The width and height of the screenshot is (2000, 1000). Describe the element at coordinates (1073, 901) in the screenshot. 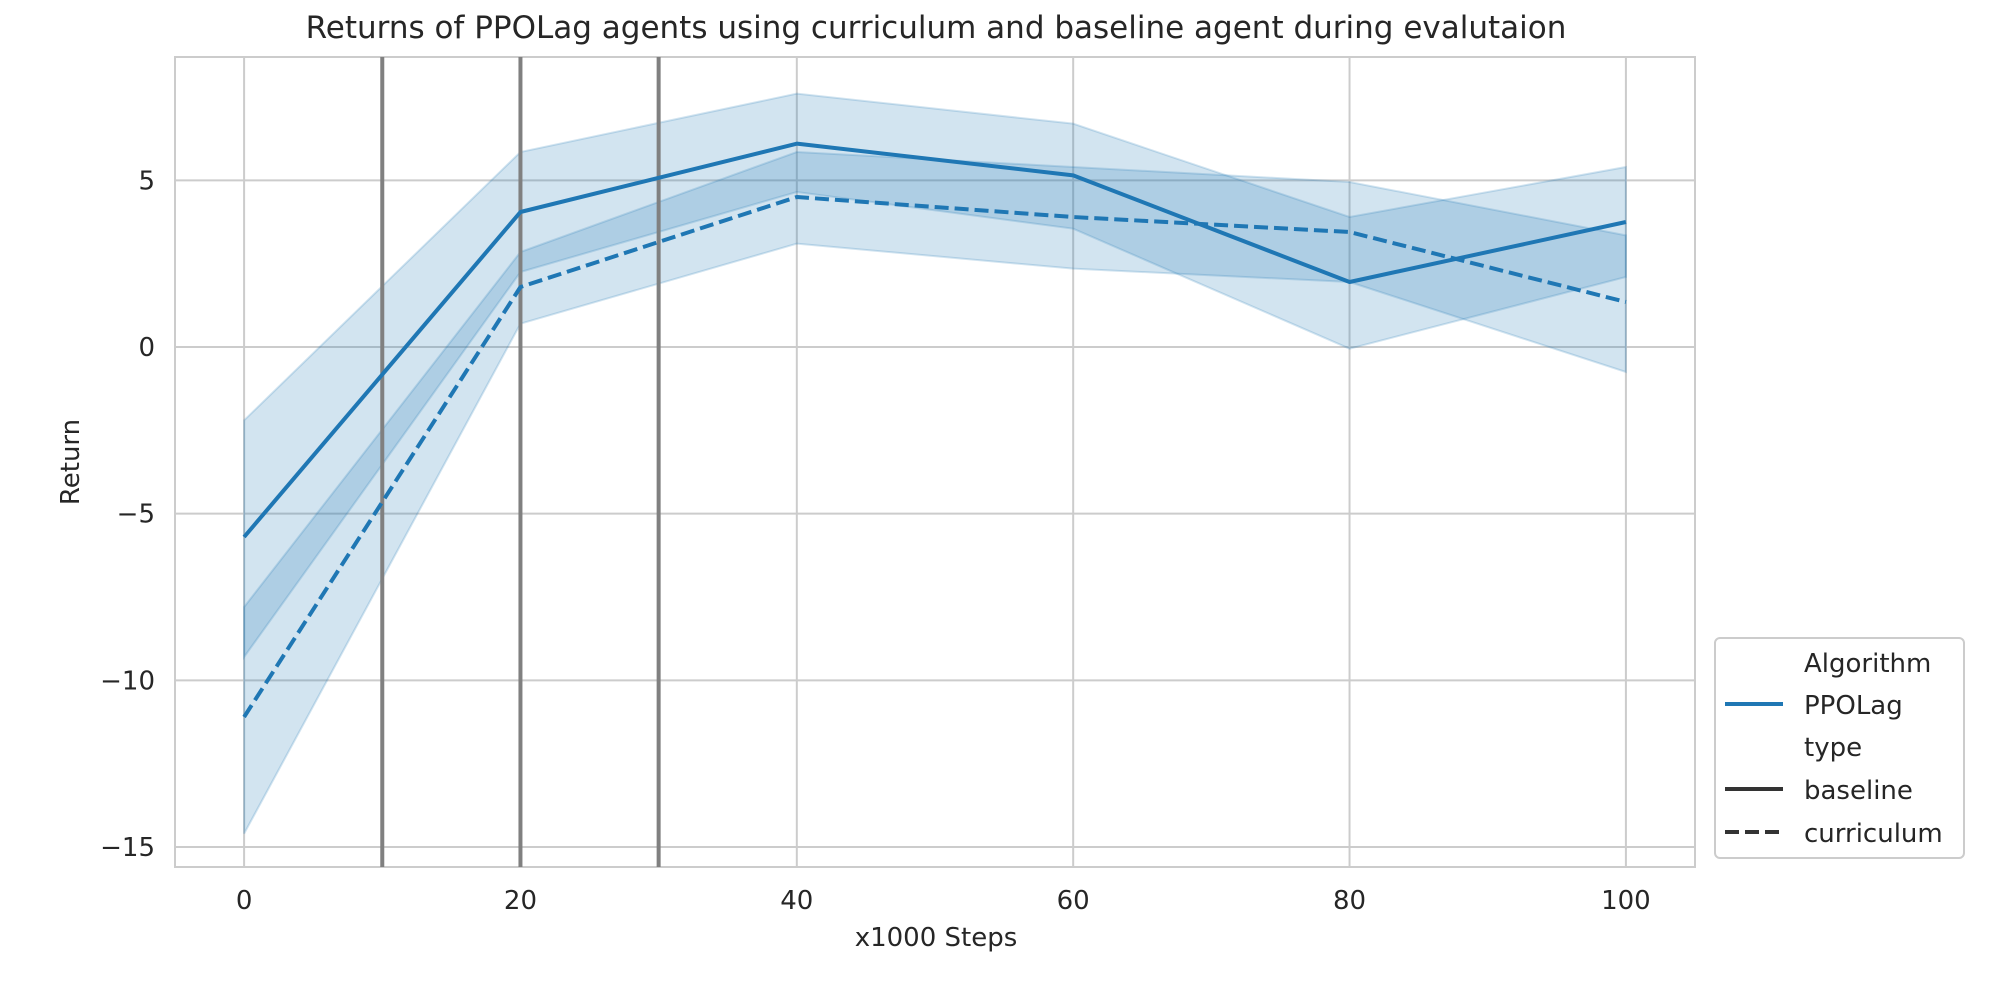

I see `x-tick-label-3: 60` at that location.